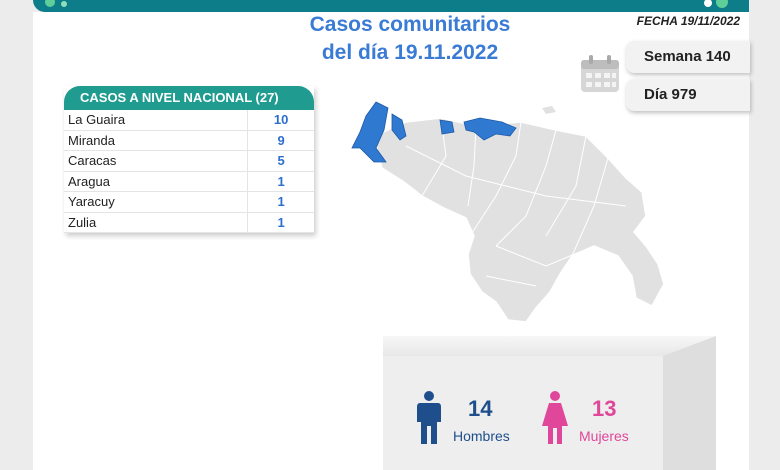 Image resolution: width=780 pixels, height=470 pixels. What do you see at coordinates (410, 24) in the screenshot?
I see `page-title: Casos comunitarios` at bounding box center [410, 24].